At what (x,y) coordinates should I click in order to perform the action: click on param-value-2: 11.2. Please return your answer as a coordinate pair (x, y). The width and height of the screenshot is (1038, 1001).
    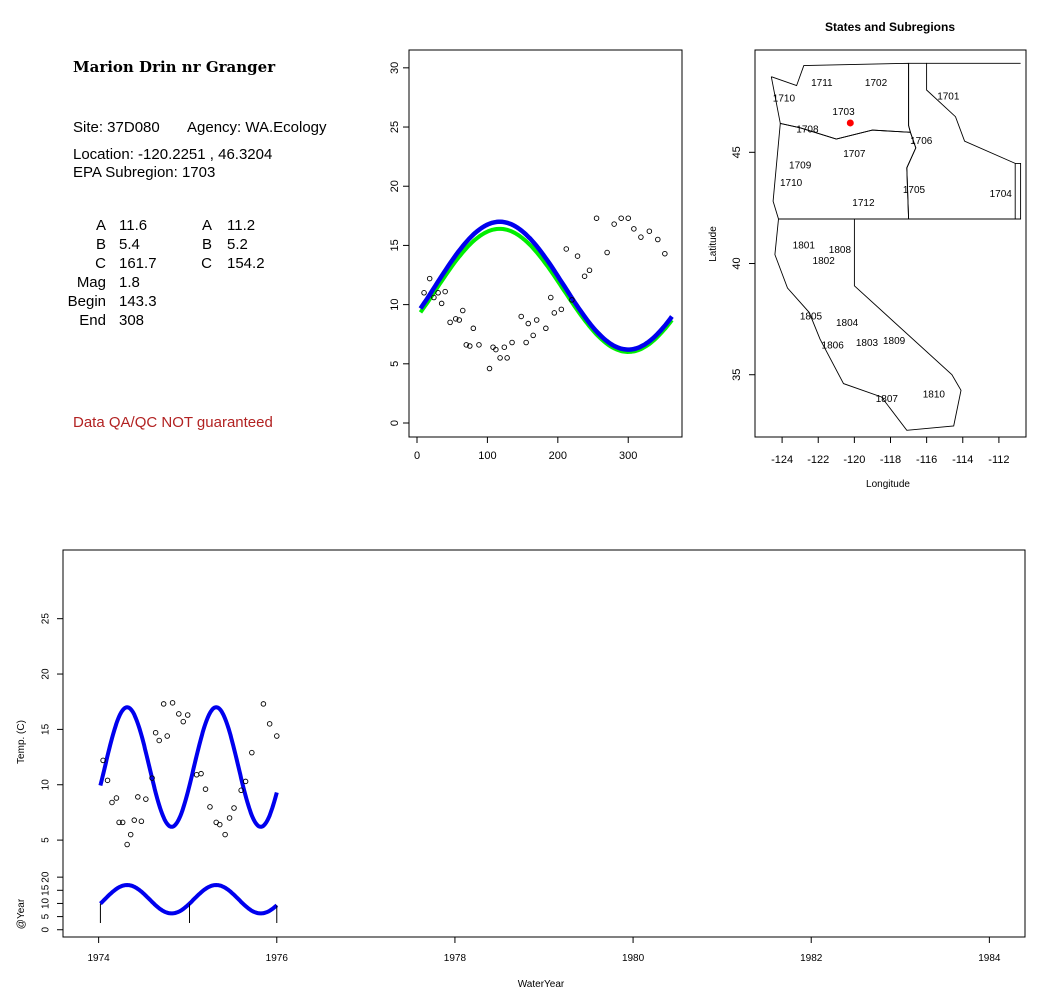
    Looking at the image, I should click on (241, 225).